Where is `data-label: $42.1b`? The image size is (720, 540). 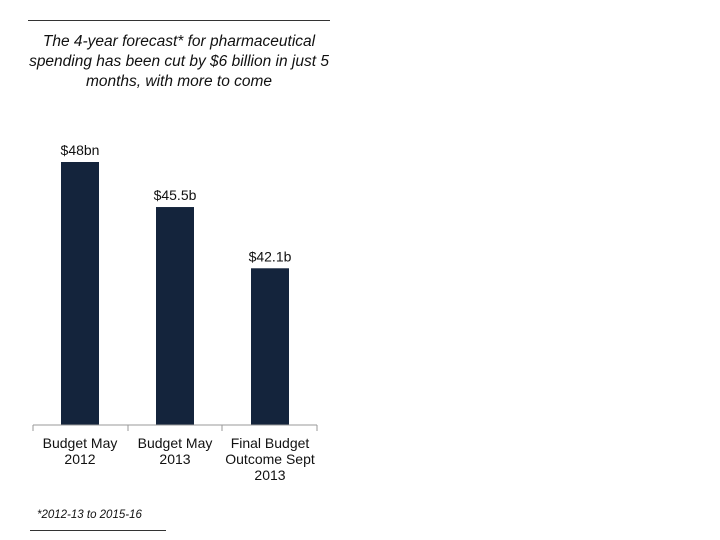
data-label: $42.1b is located at coordinates (270, 256).